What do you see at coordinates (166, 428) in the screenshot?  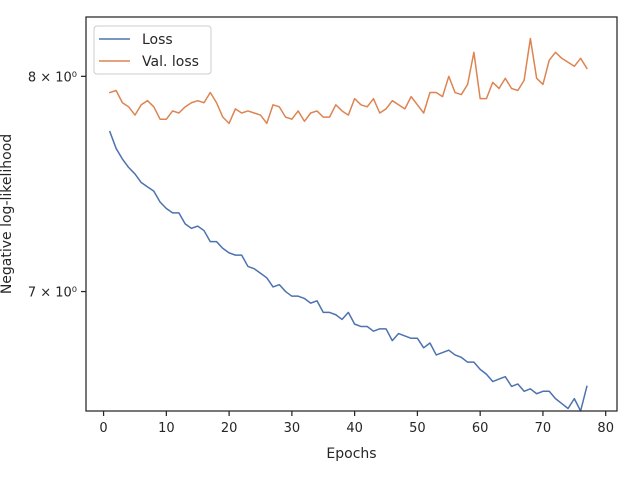 I see `x-tick-label: 10` at bounding box center [166, 428].